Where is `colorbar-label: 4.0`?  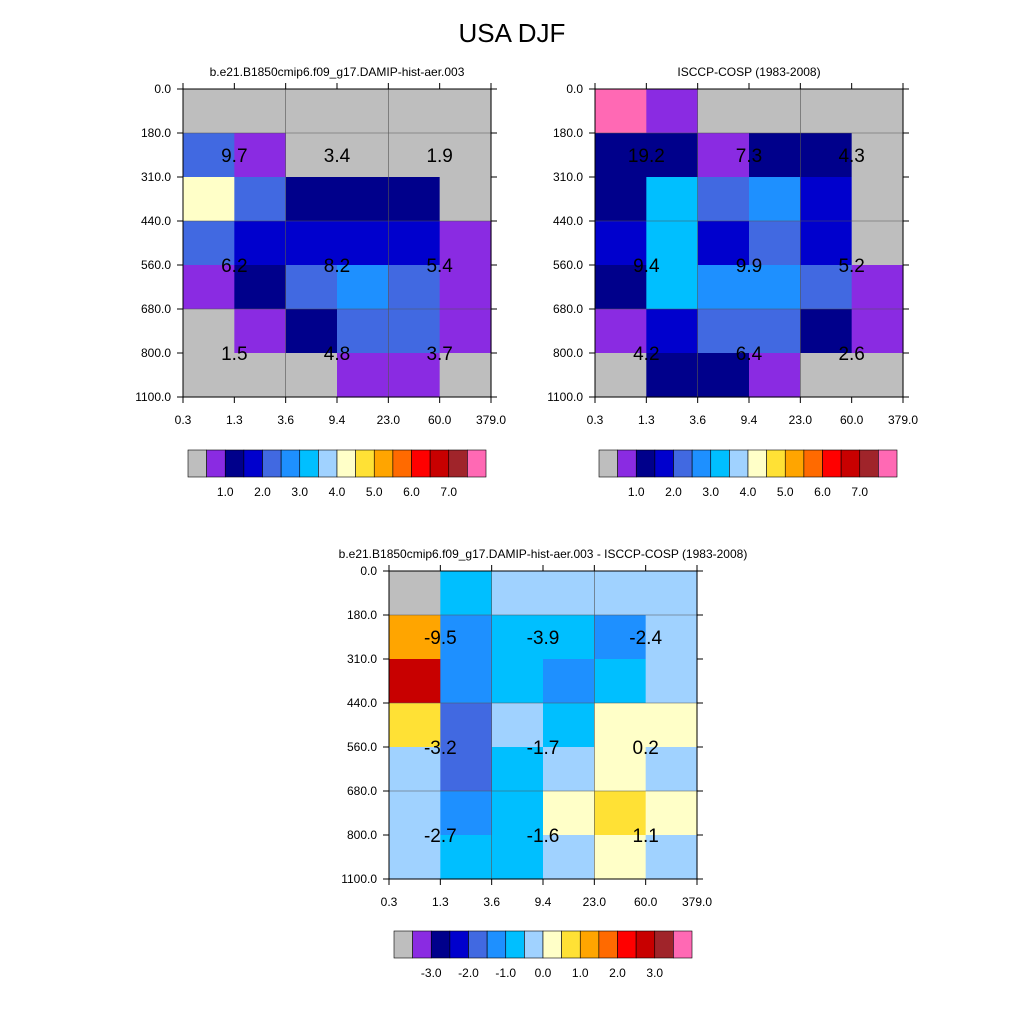
colorbar-label: 4.0 is located at coordinates (337, 492).